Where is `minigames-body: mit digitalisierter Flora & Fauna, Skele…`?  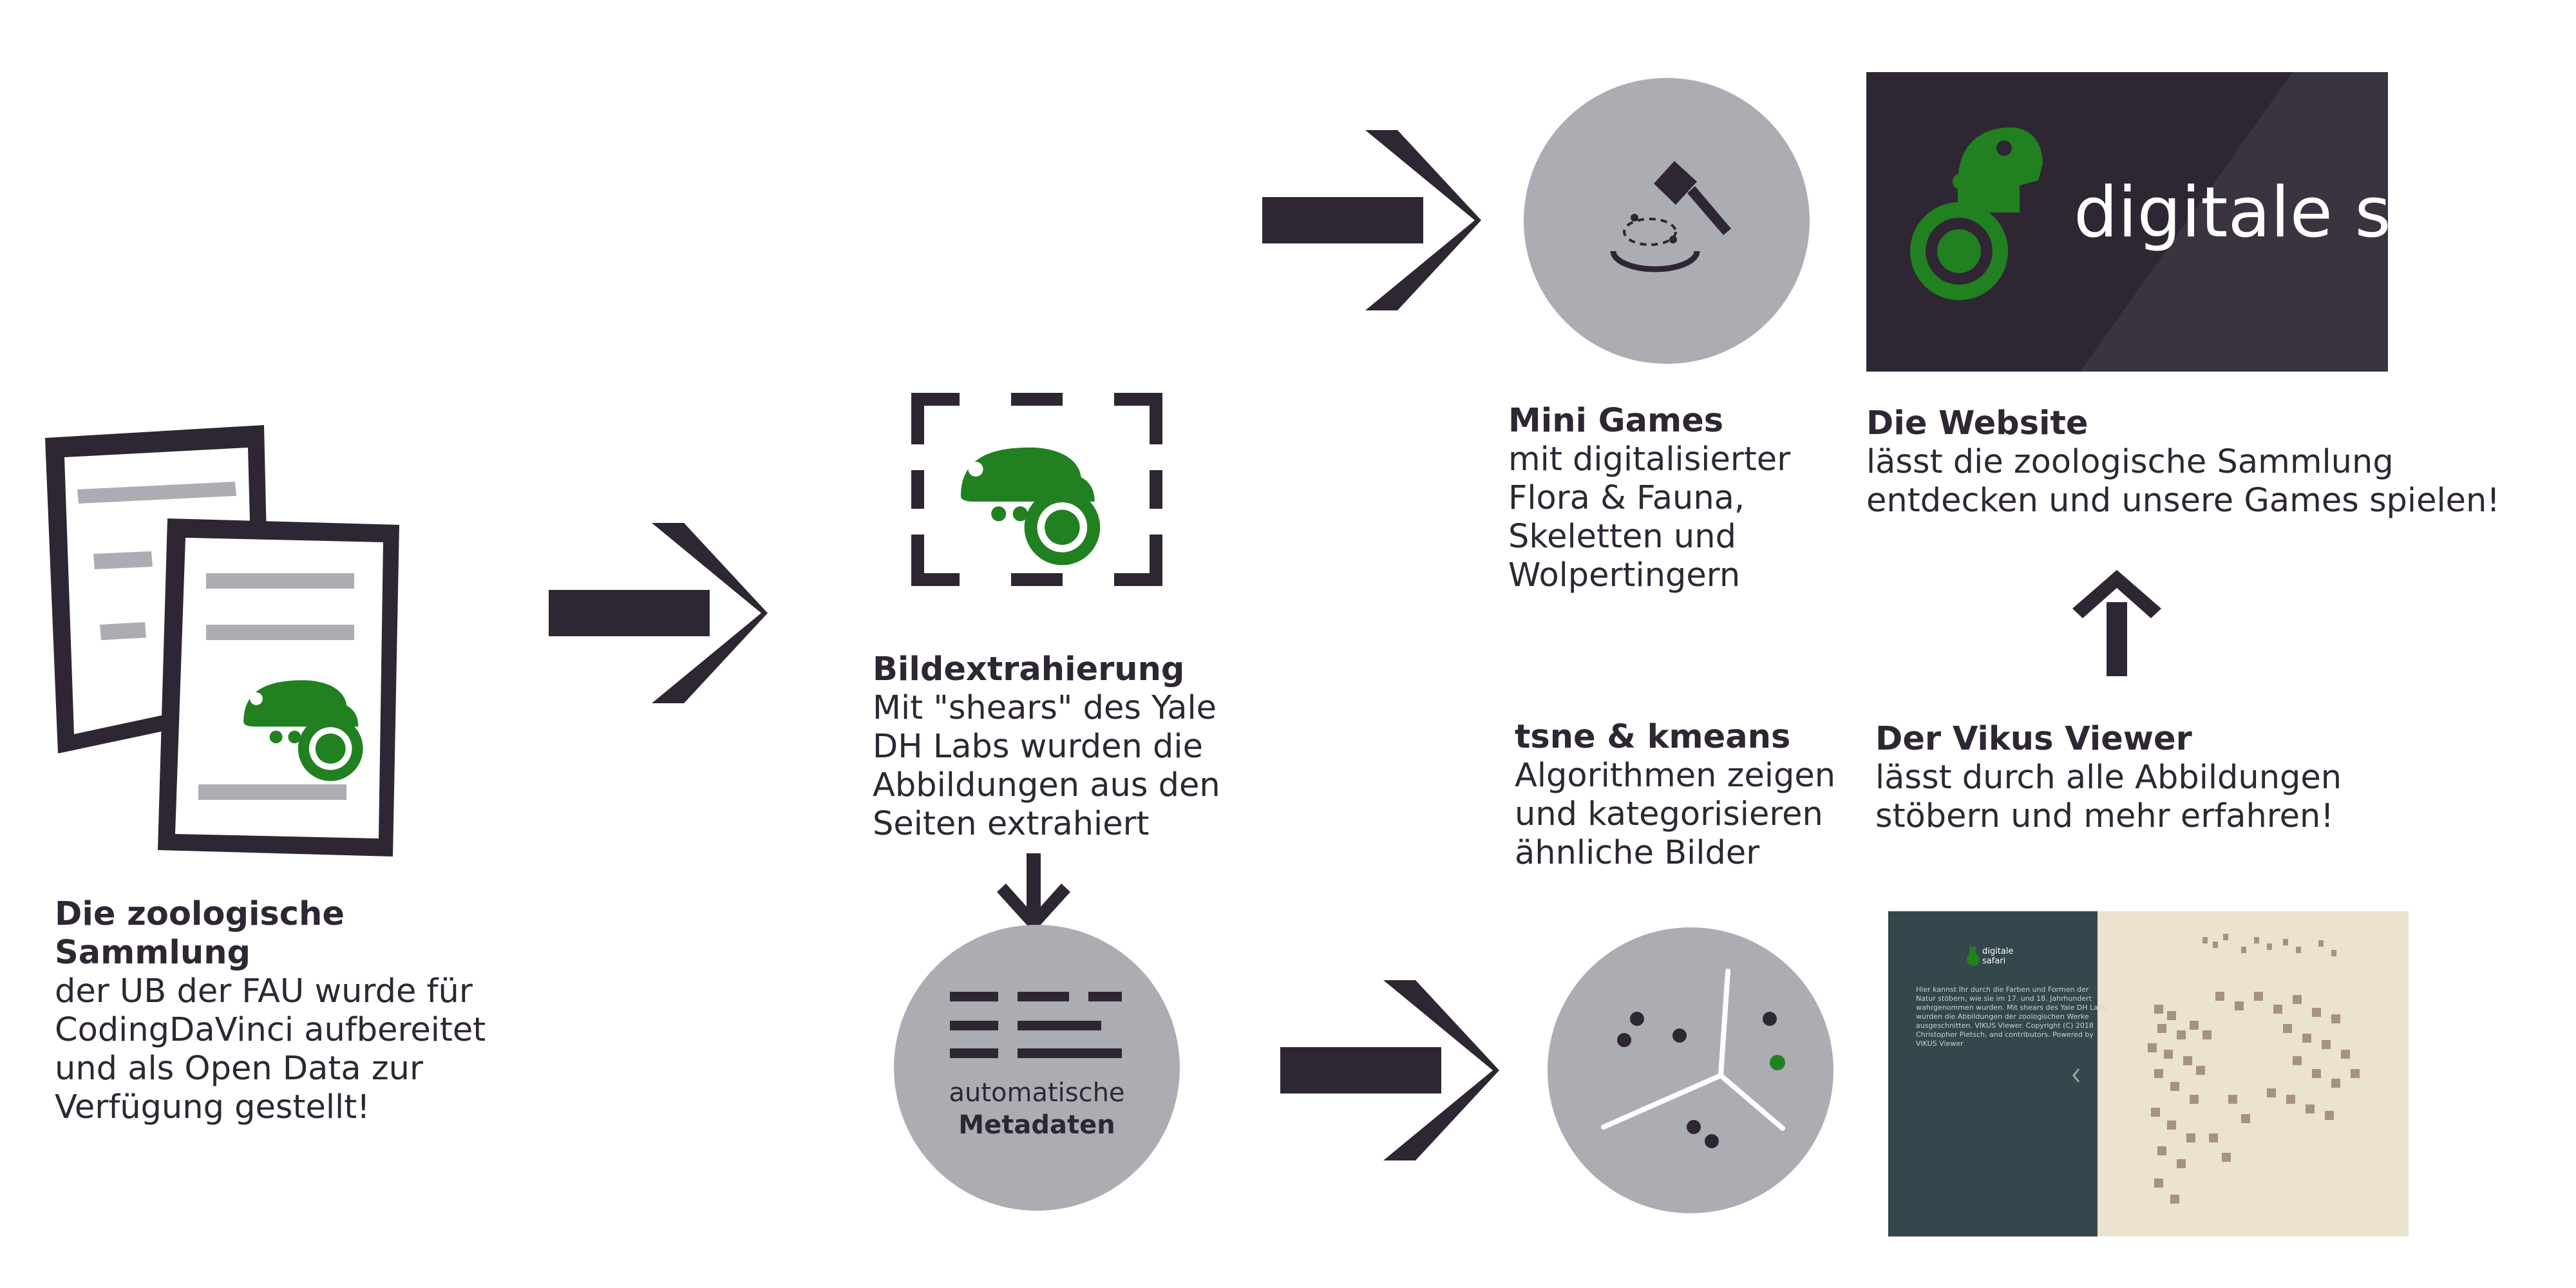 minigames-body: mit digitalisierter Flora & Fauna, Skele… is located at coordinates (1649, 517).